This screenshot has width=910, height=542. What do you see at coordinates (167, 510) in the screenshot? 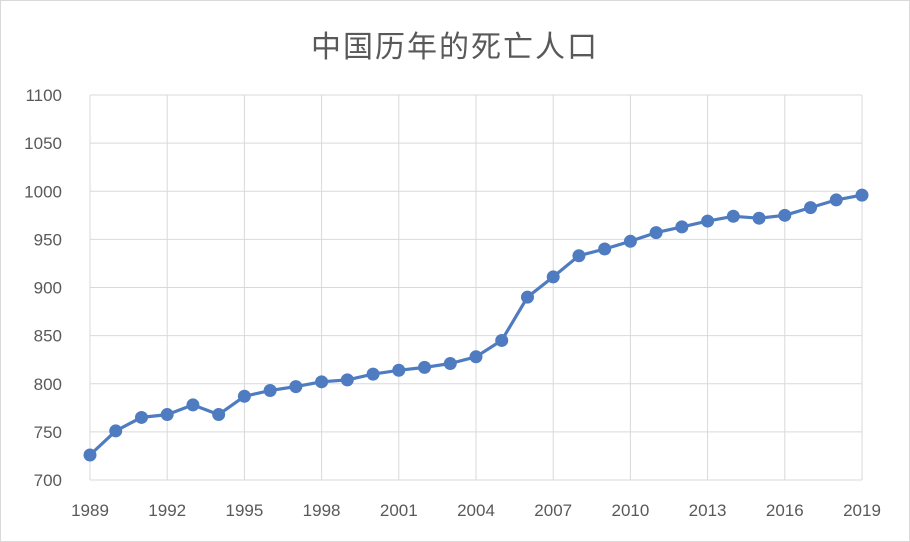
I see `x-tick-label: 1992` at bounding box center [167, 510].